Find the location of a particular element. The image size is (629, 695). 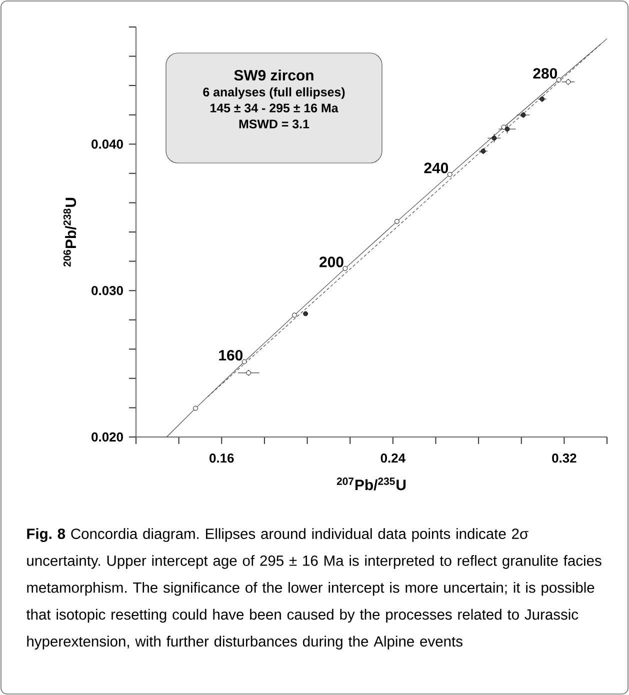

y-axis-title: $^{206}$Pb/$^{238}$U is located at coordinates (69, 232).